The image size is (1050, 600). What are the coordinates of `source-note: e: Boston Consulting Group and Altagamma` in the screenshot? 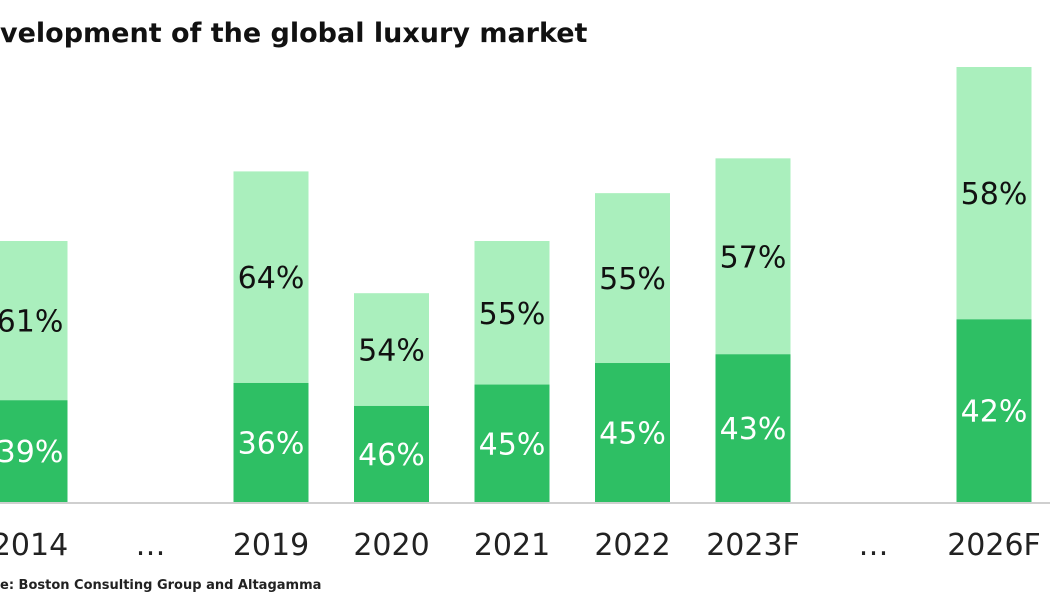 It's located at (161, 585).